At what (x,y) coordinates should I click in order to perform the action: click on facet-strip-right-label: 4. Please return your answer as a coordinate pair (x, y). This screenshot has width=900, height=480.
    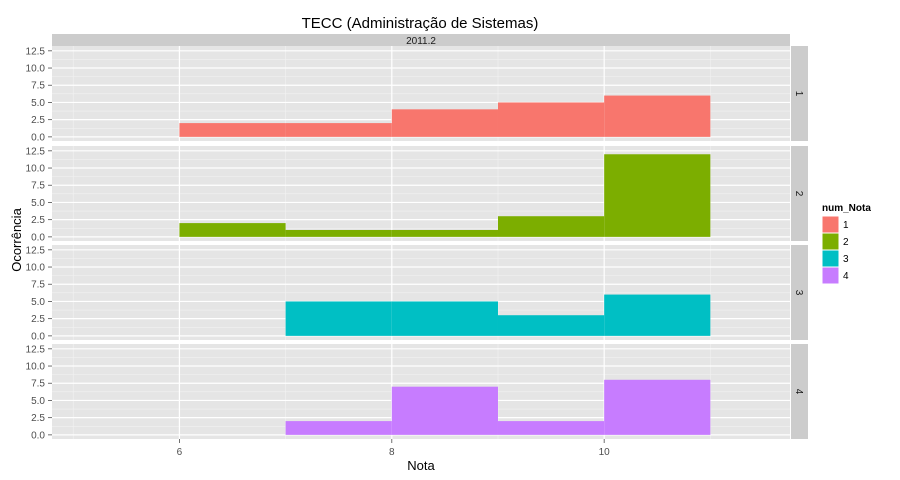
    Looking at the image, I should click on (798, 392).